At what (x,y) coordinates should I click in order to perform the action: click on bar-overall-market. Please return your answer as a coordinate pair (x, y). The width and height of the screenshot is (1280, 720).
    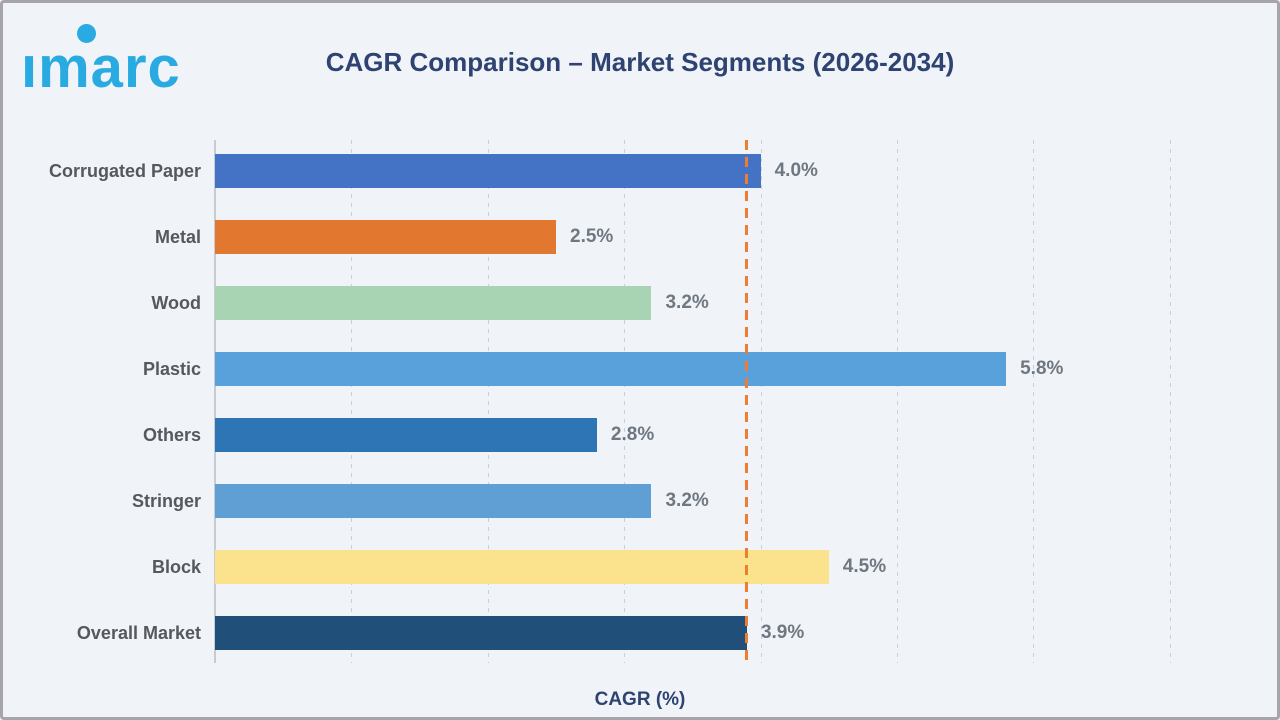
    Looking at the image, I should click on (481, 633).